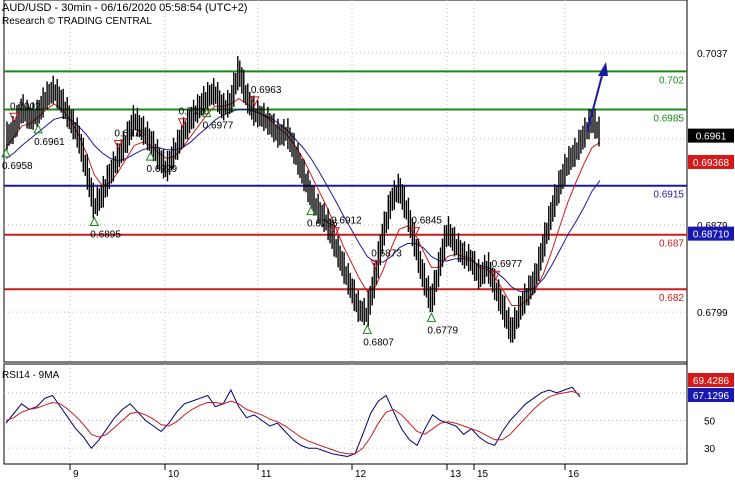 The width and height of the screenshot is (735, 480). What do you see at coordinates (324, 472) in the screenshot?
I see `x-axis-labels: 9 10 11 12 13 15 16` at bounding box center [324, 472].